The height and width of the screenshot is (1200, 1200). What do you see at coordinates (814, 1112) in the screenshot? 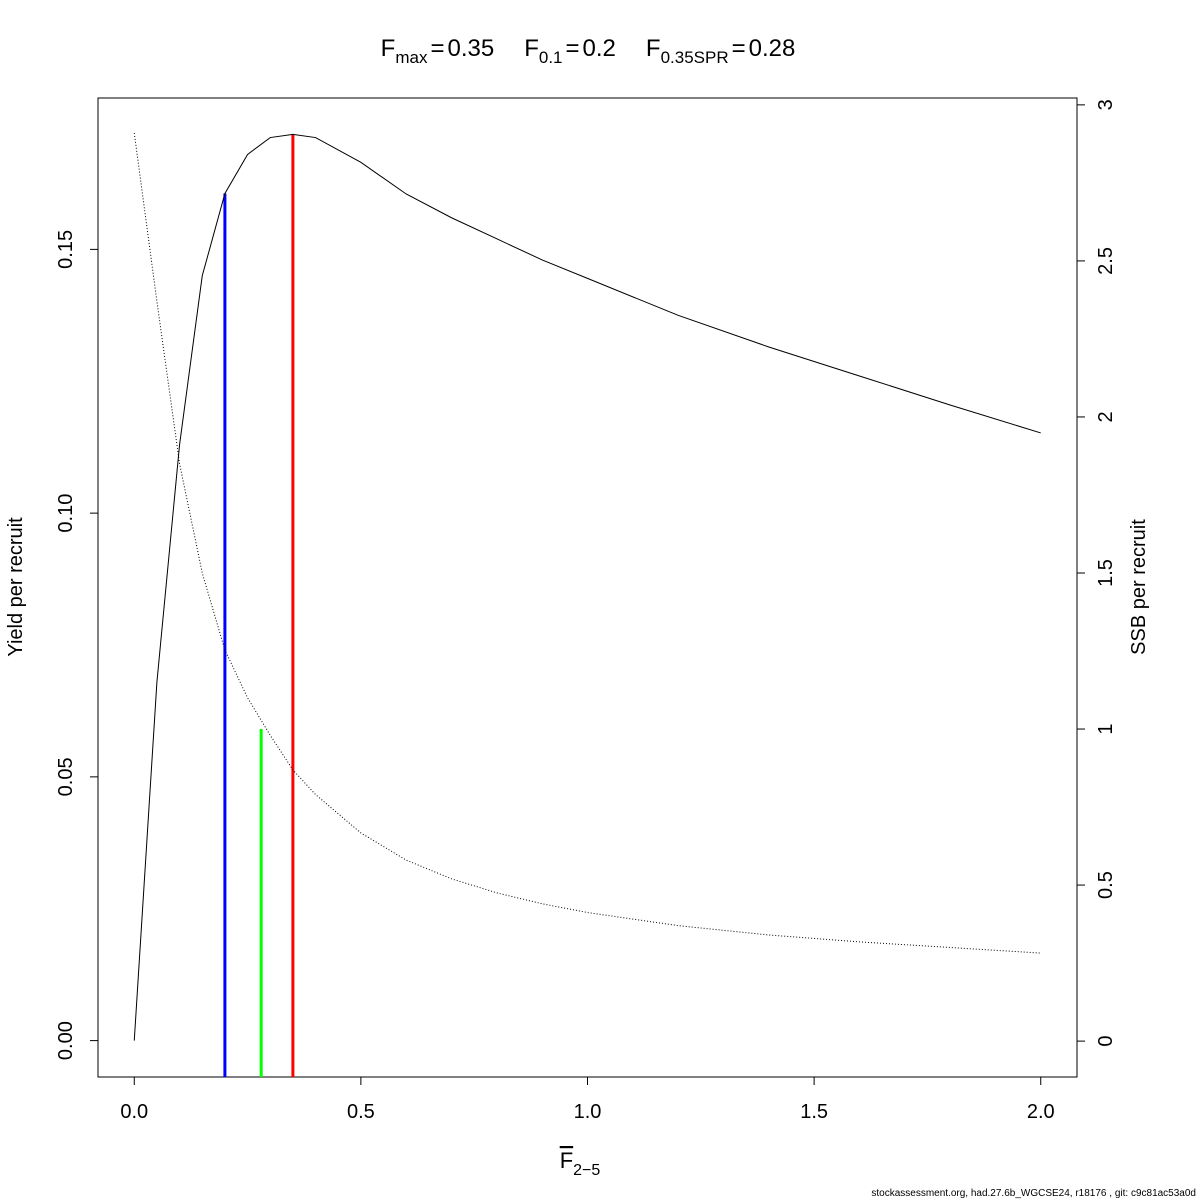
I see `x-tick-label: 1.5` at bounding box center [814, 1112].